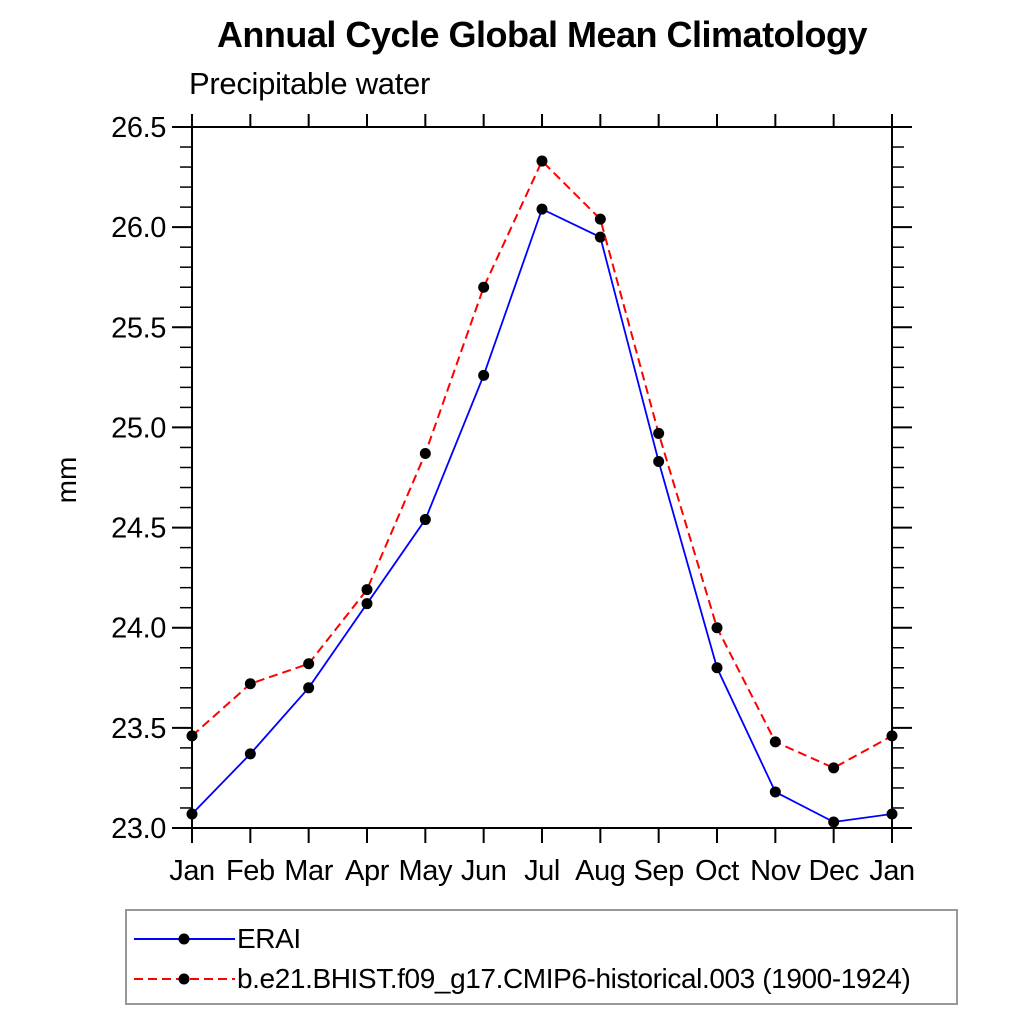  What do you see at coordinates (367, 871) in the screenshot?
I see `x-tick-label: Apr` at bounding box center [367, 871].